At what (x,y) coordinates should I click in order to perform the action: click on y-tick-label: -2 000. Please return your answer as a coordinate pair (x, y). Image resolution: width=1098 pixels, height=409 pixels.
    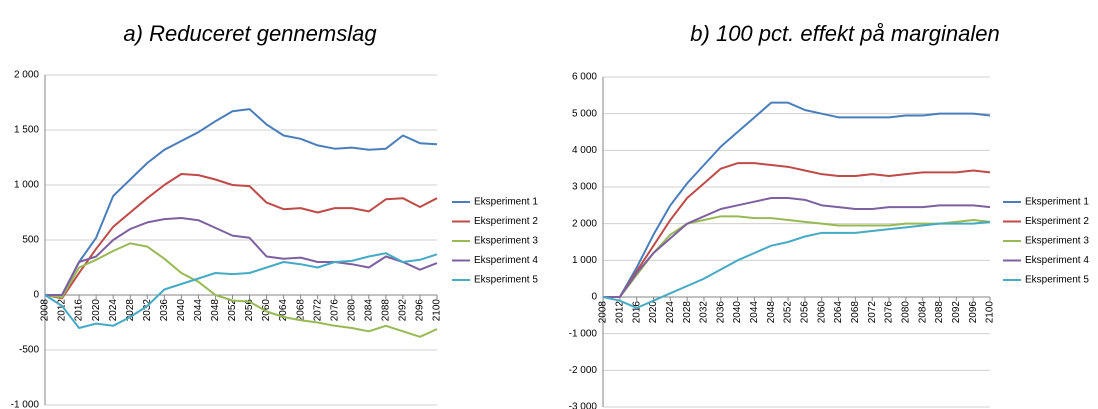
    Looking at the image, I should click on (583, 370).